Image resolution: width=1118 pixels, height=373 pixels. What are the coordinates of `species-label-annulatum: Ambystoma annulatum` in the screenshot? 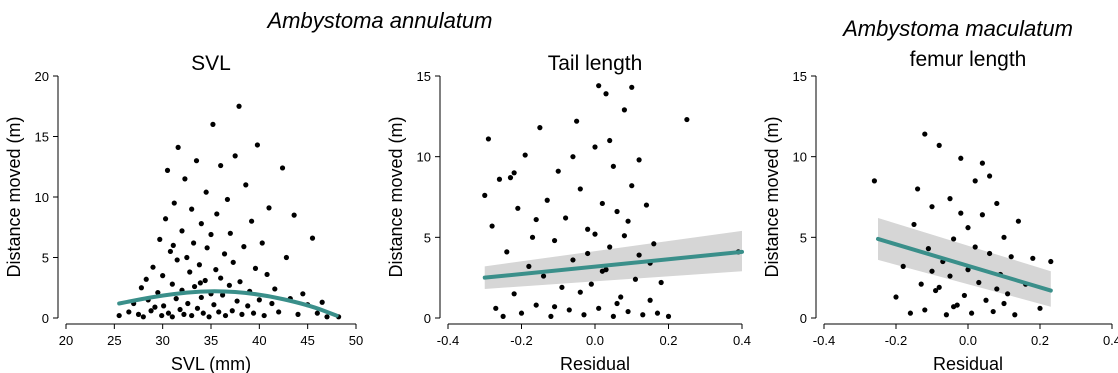 It's located at (379, 20).